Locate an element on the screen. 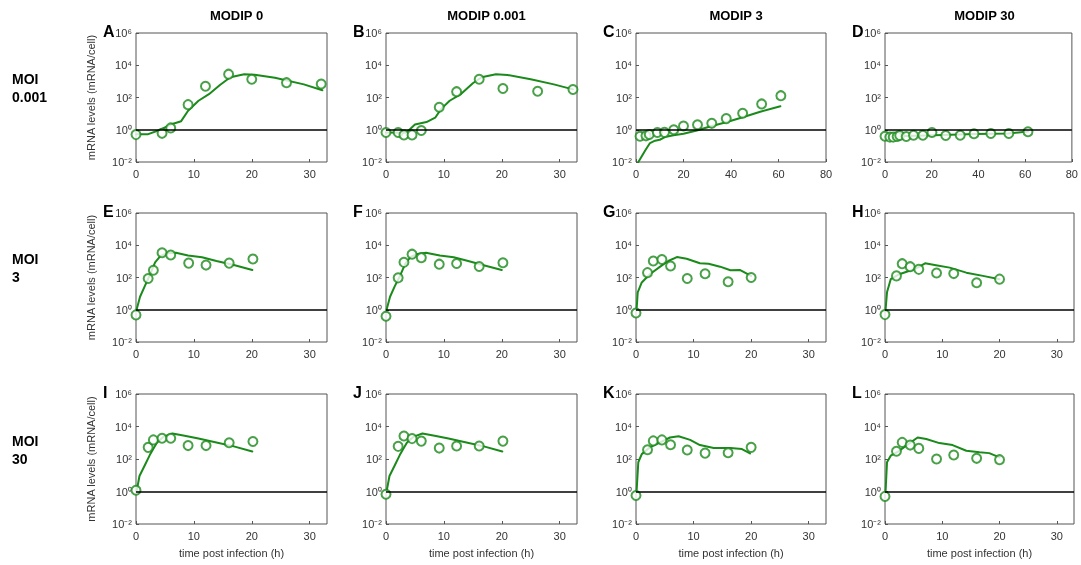  text: C is located at coordinates (609, 31).